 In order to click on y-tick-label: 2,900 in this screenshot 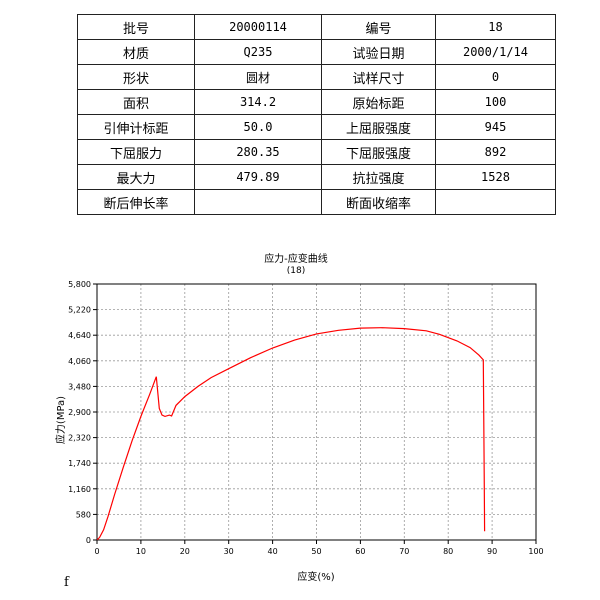, I will do `click(79, 412)`.